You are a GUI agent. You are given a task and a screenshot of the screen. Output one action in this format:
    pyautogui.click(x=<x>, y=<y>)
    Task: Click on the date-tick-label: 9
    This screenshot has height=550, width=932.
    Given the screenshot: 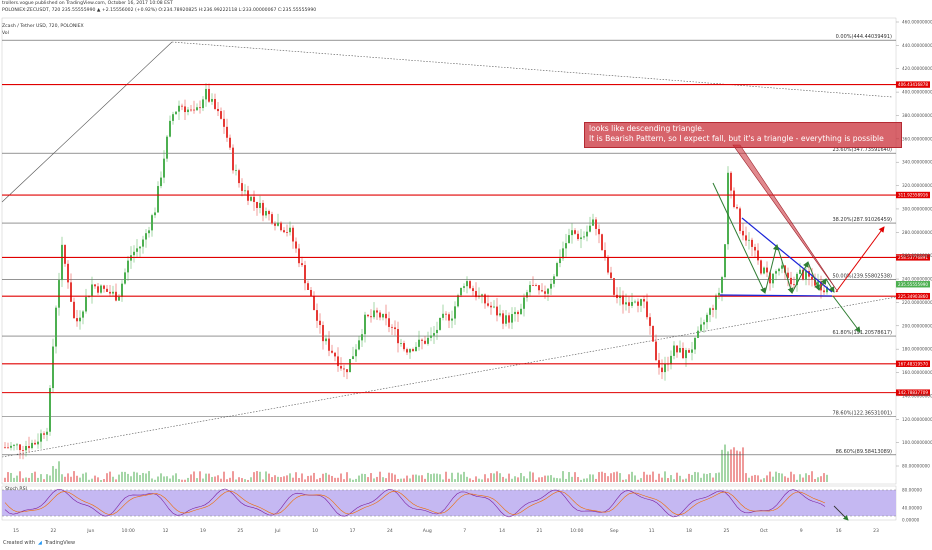 What is the action you would take?
    pyautogui.click(x=801, y=531)
    